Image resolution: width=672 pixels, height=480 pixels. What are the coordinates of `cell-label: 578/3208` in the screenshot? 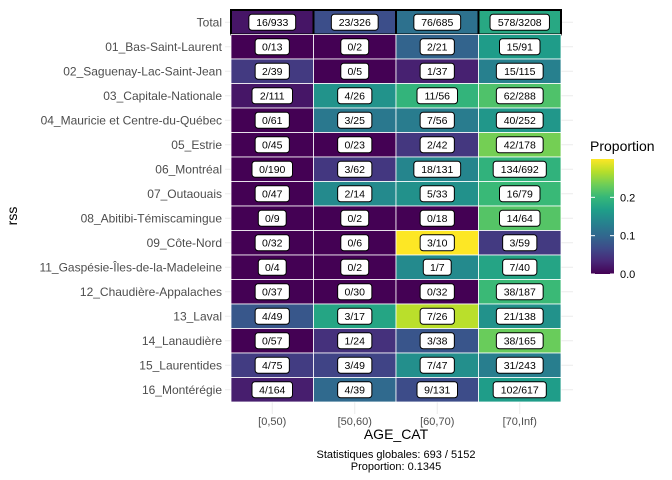 It's located at (520, 23).